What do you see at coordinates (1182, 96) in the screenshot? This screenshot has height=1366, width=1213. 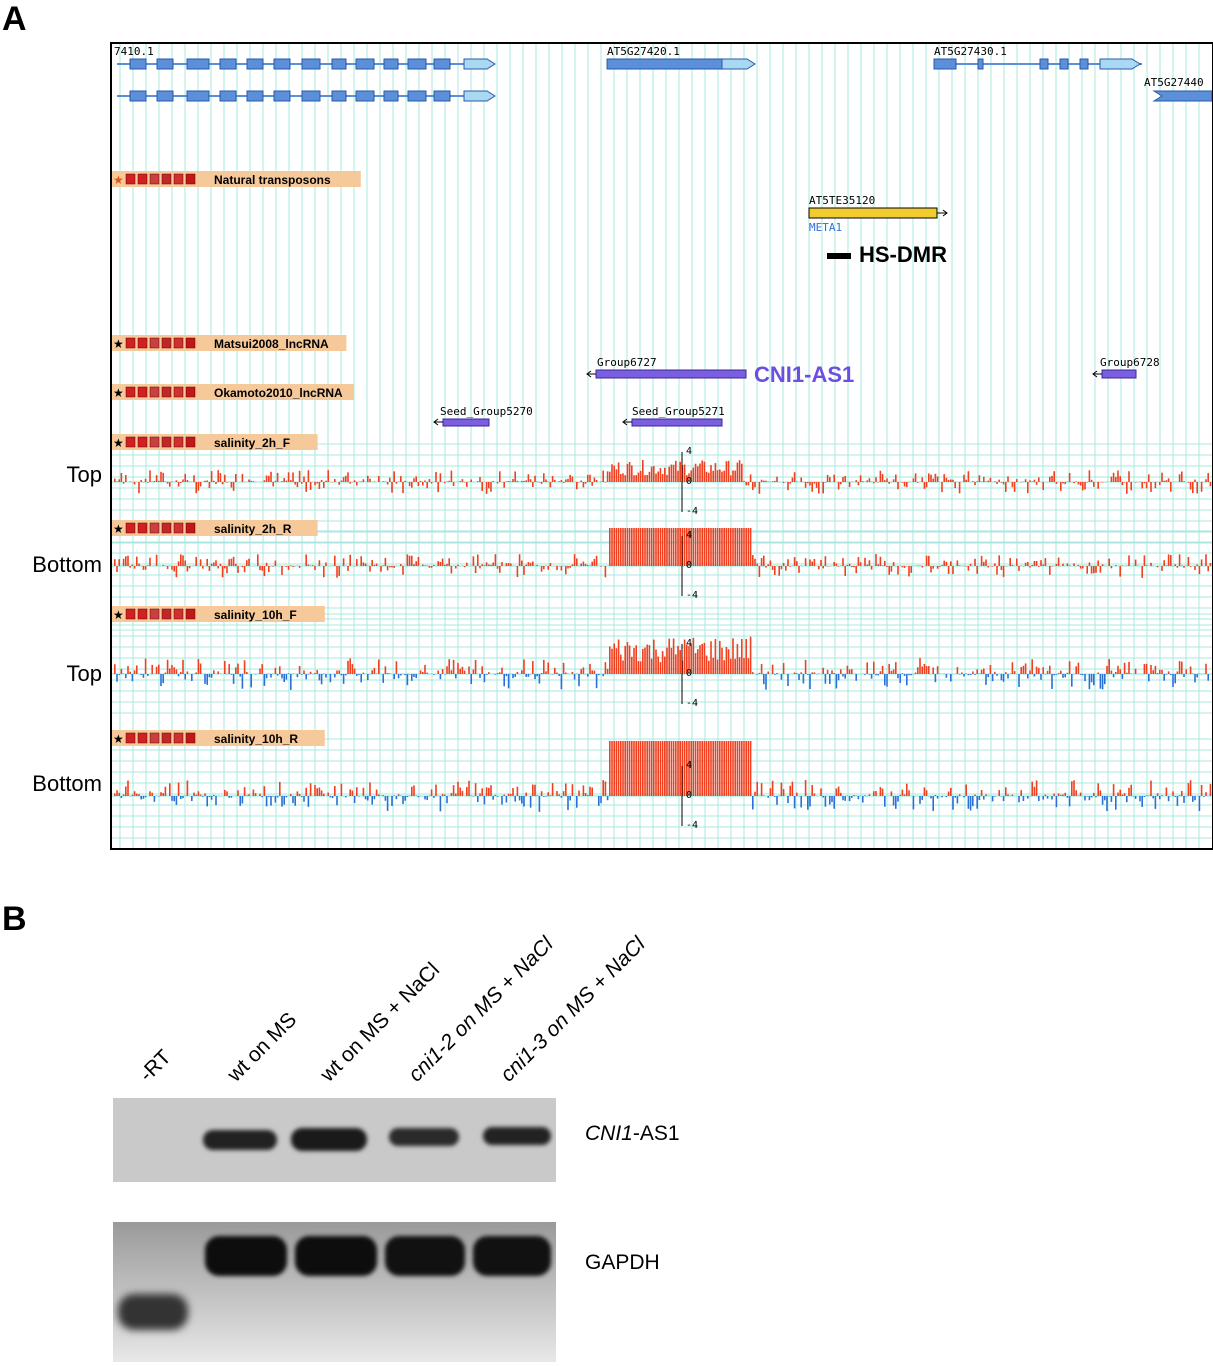 I see `gene-model-at5g27440` at bounding box center [1182, 96].